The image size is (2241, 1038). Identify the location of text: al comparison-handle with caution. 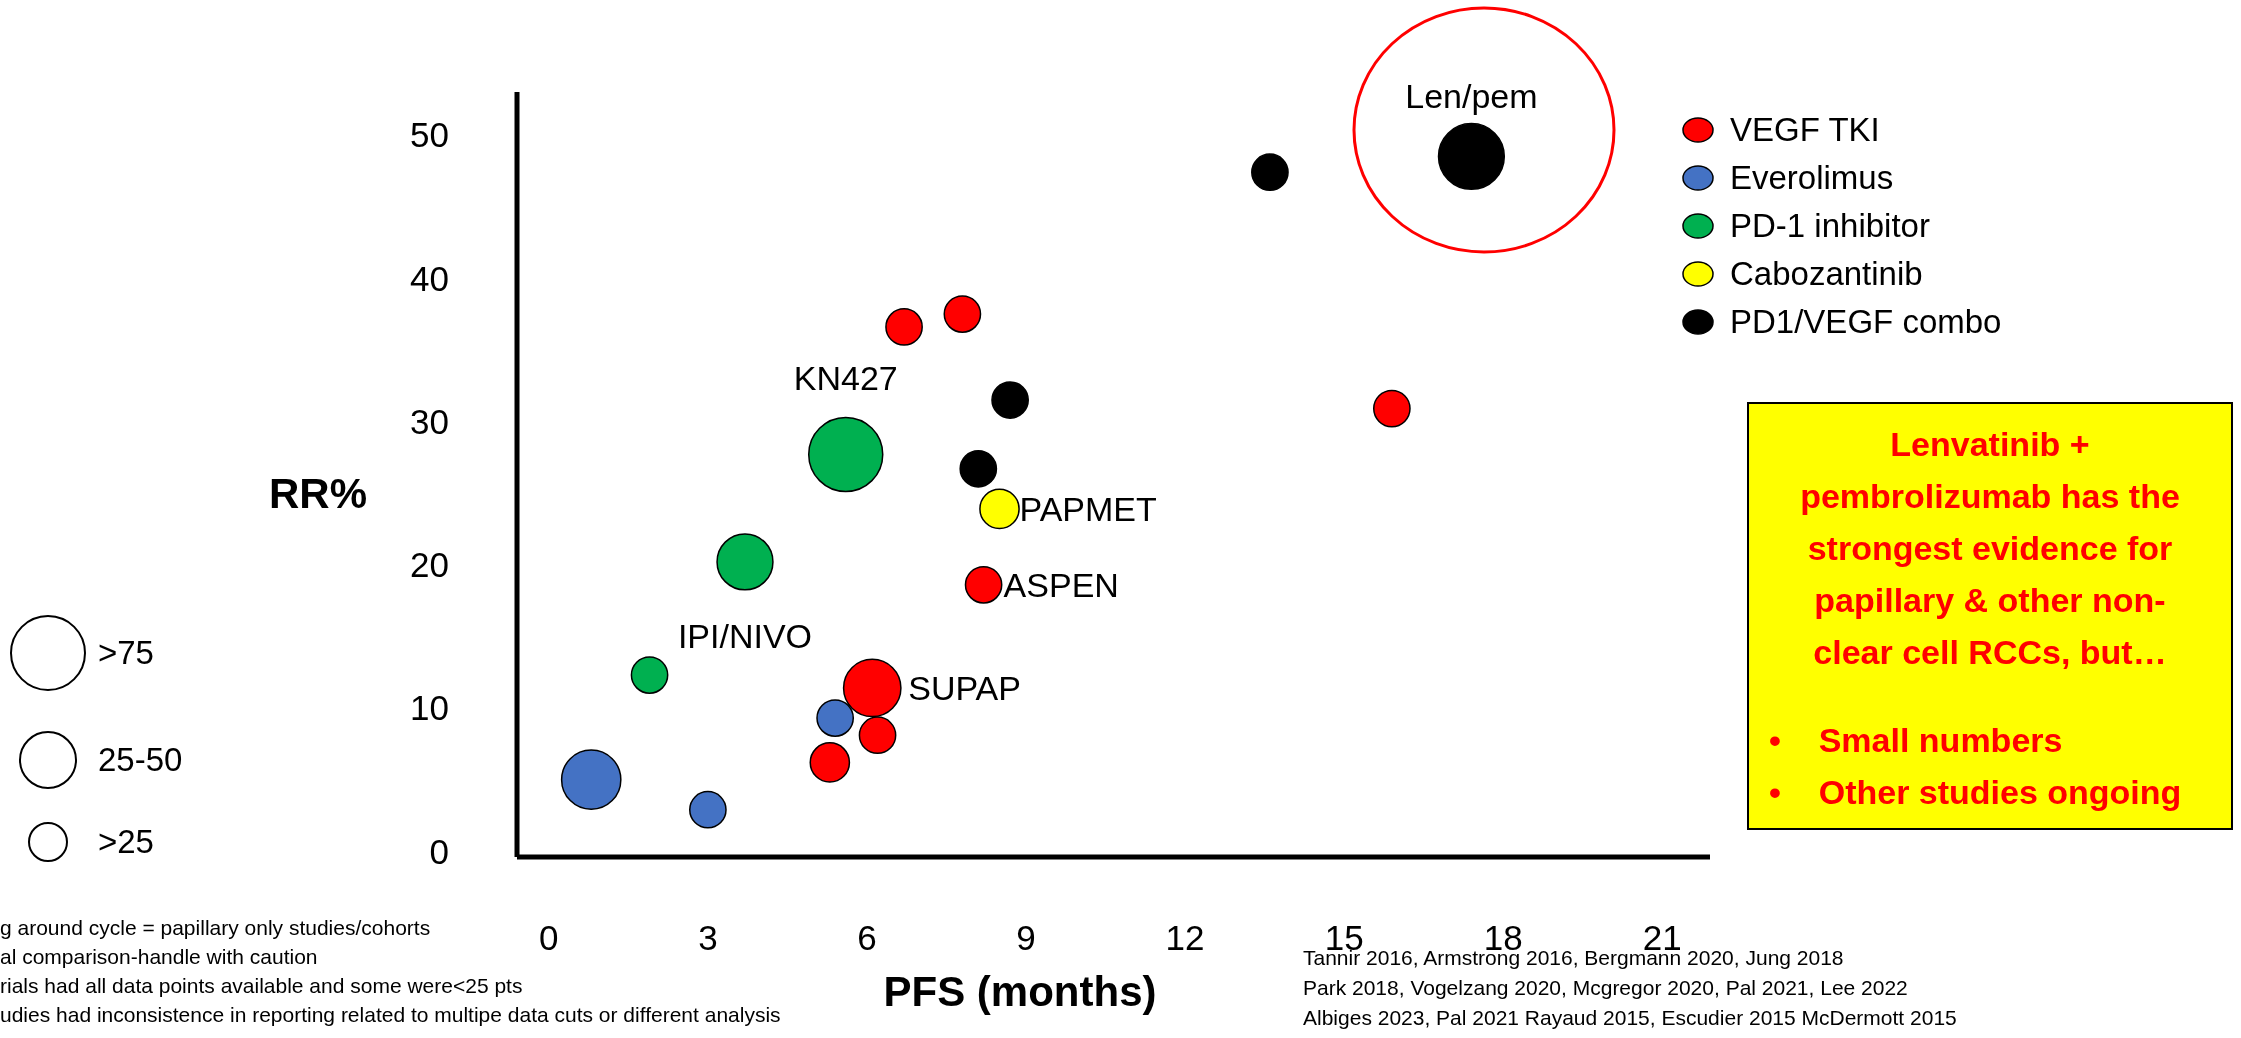
(159, 956).